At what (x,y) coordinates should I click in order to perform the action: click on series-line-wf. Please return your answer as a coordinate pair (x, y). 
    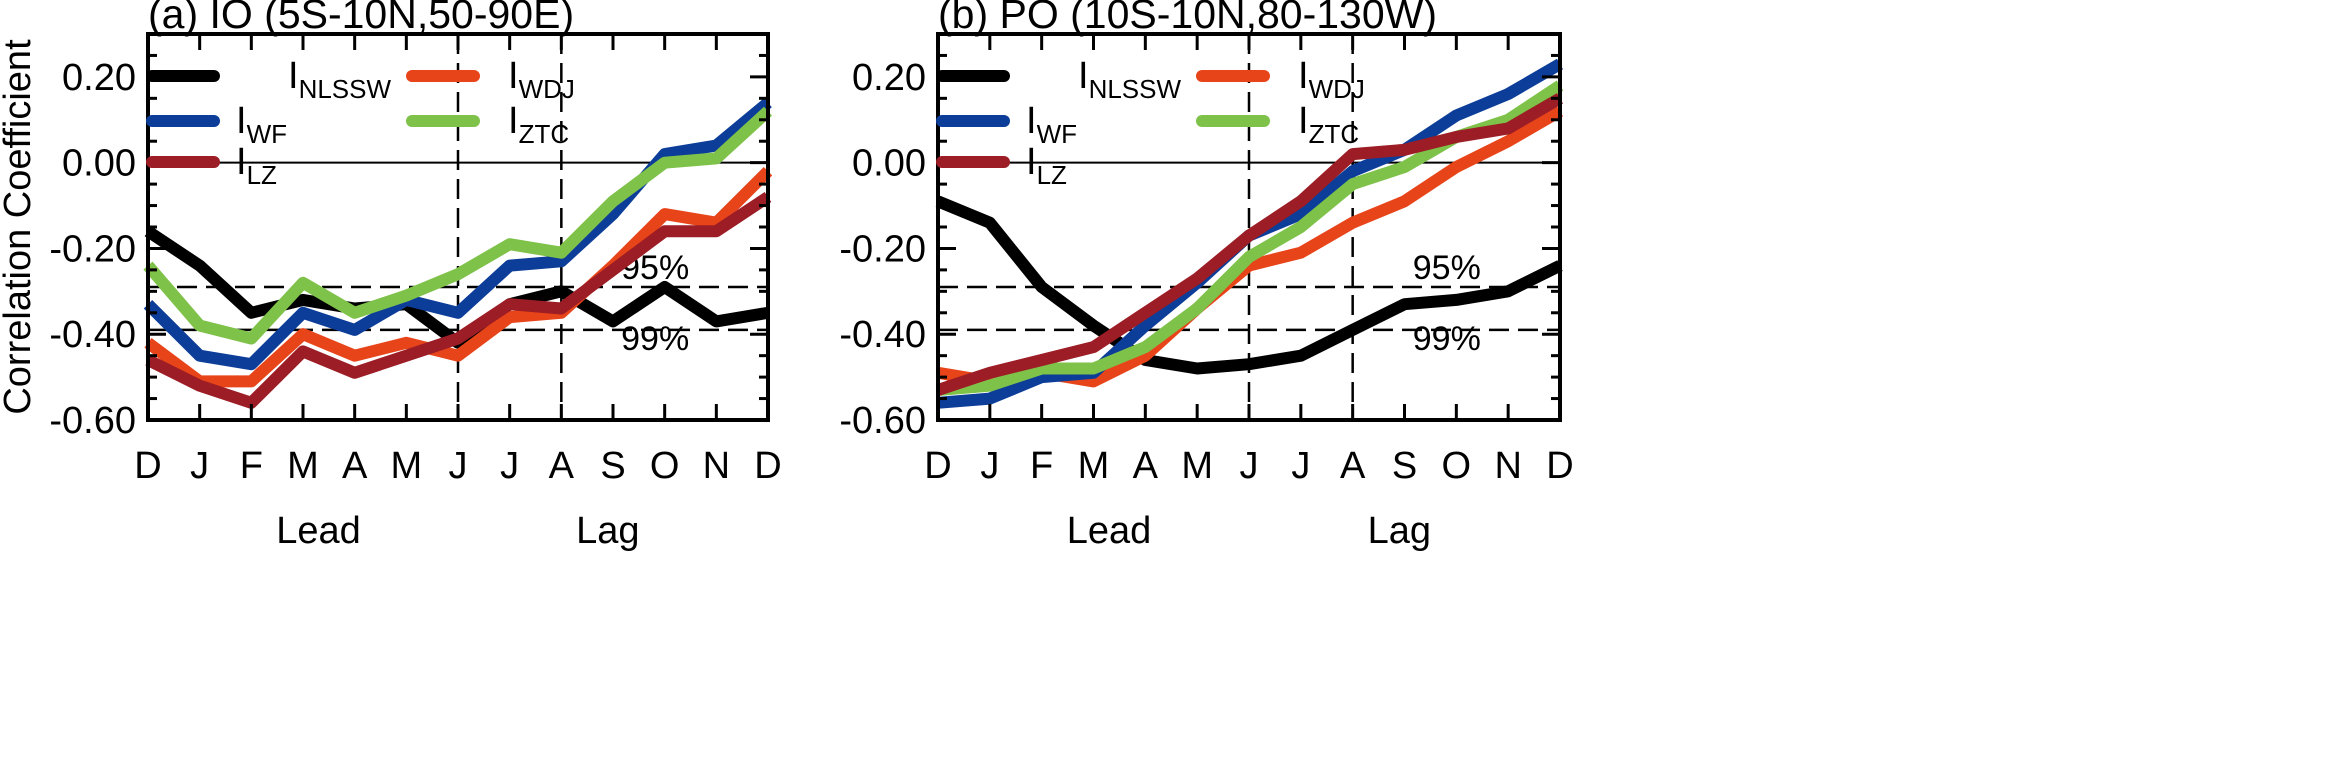
    Looking at the image, I should click on (457, 234).